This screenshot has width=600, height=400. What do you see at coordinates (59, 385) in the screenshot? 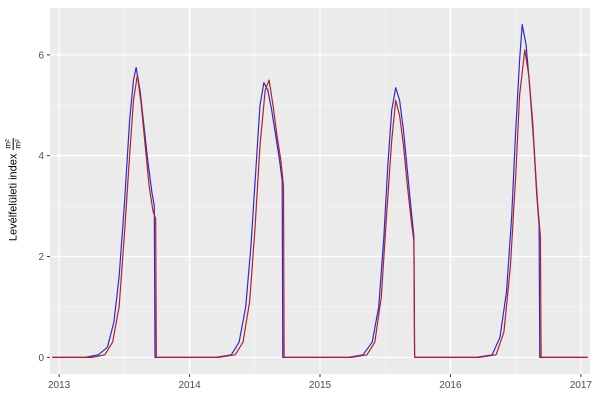
I see `x-tick-label: 2013` at bounding box center [59, 385].